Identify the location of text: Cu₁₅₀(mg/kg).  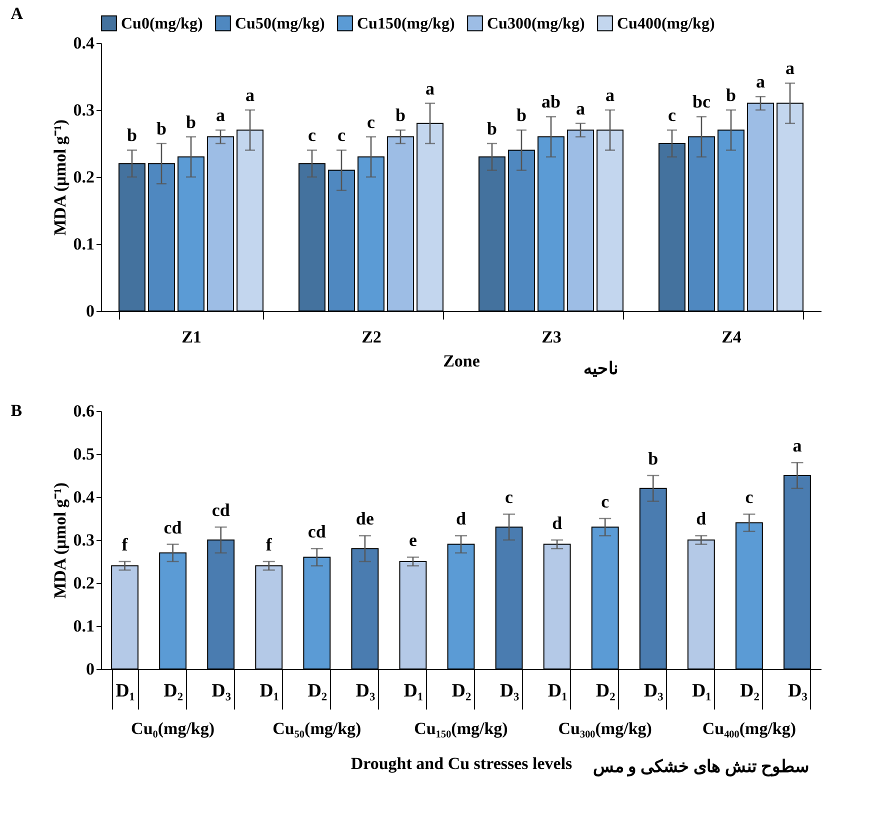
(461, 728).